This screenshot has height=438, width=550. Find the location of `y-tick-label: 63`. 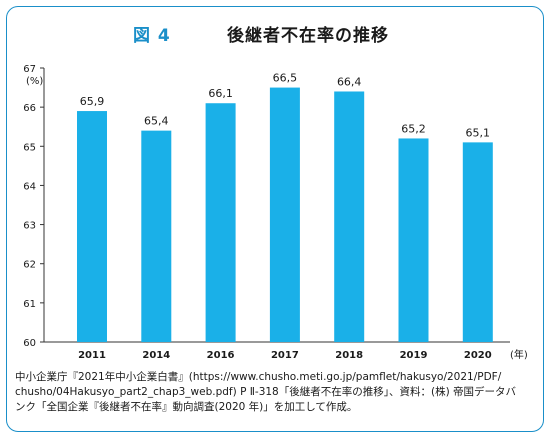

y-tick-label: 63 is located at coordinates (29, 226).